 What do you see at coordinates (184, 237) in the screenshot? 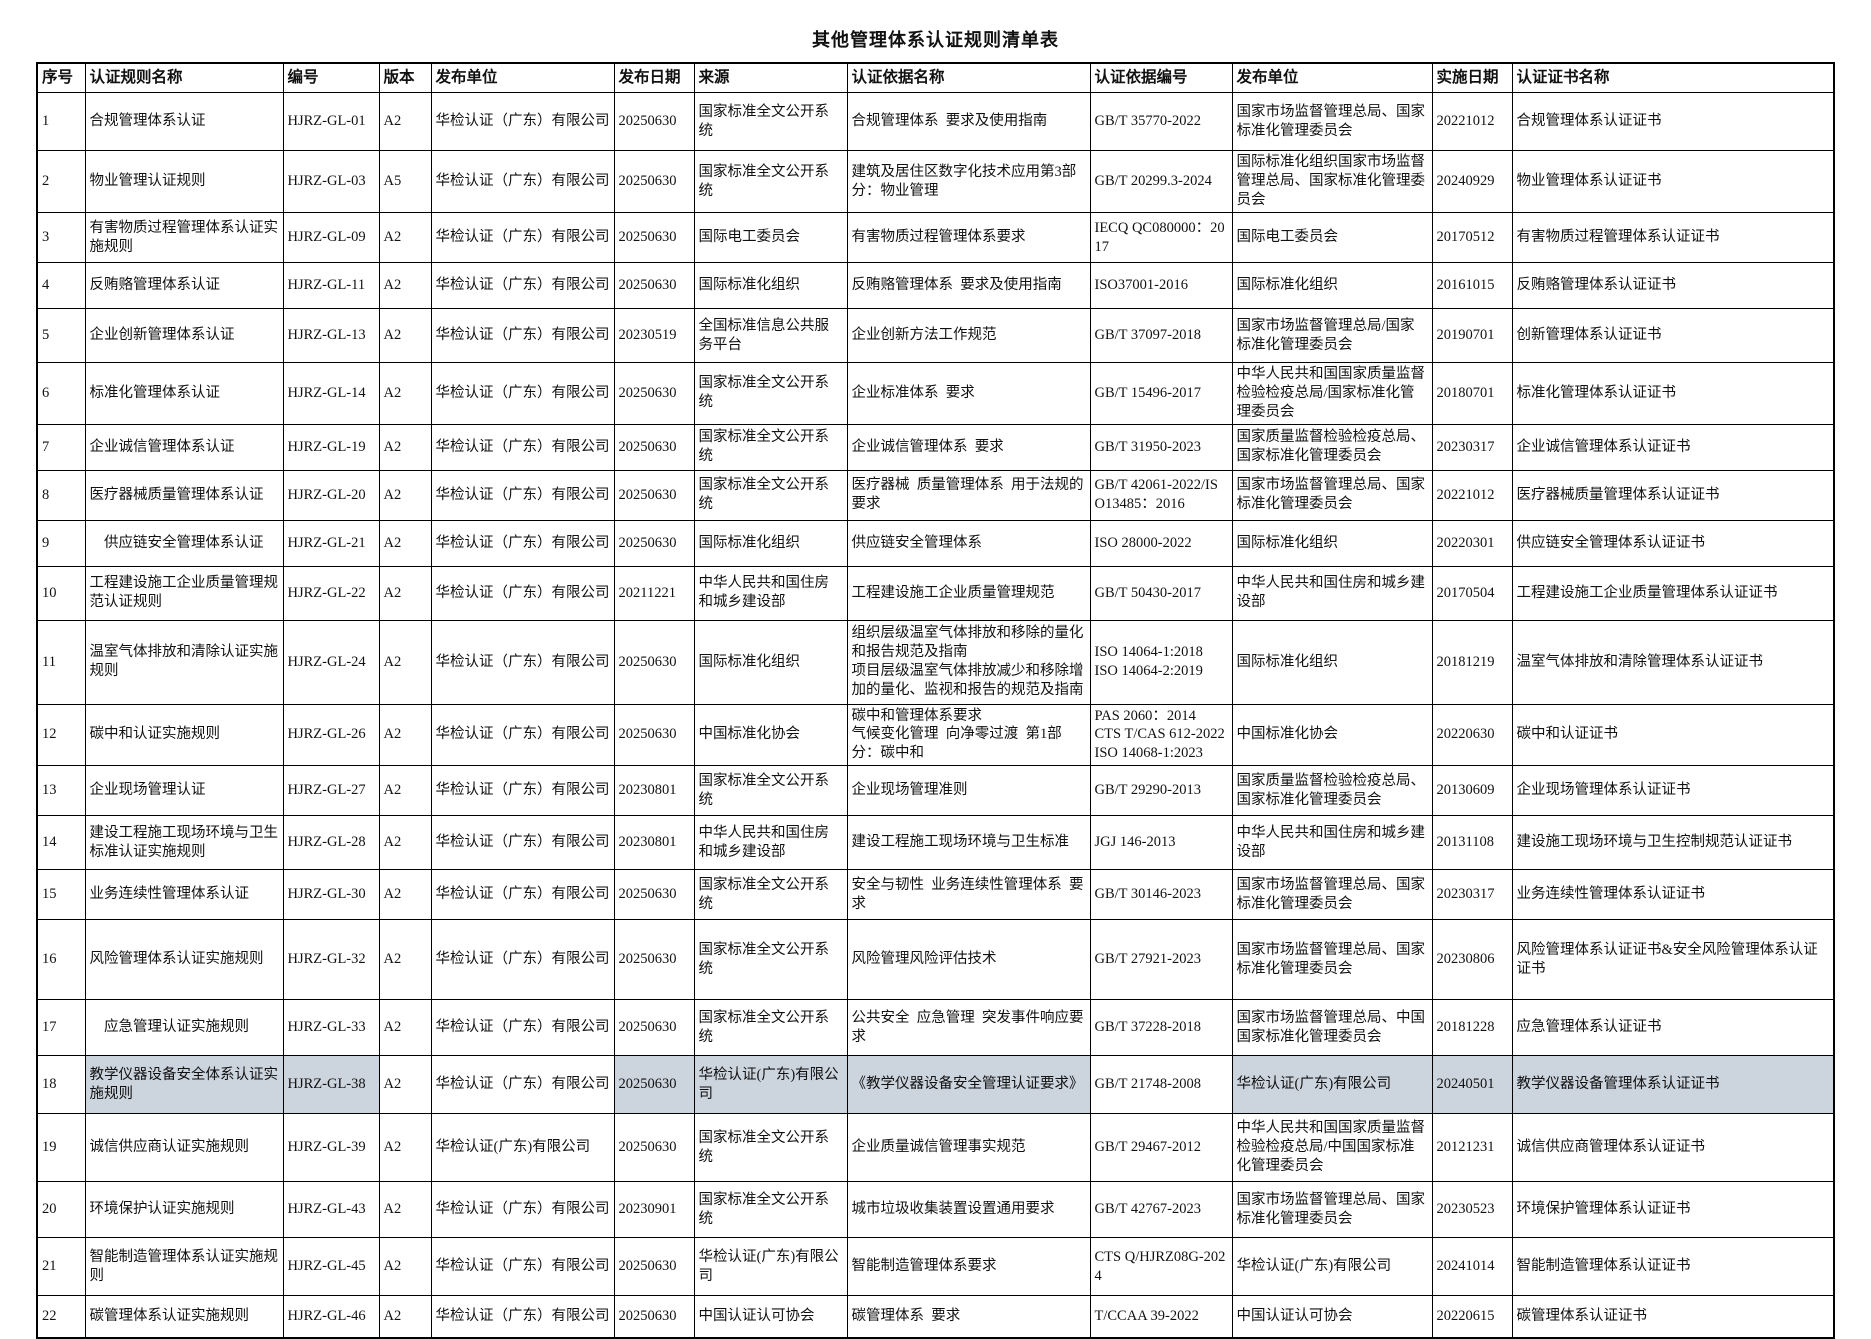
I see `table-cell: 有害物质过程管理体系认证实施规则` at bounding box center [184, 237].